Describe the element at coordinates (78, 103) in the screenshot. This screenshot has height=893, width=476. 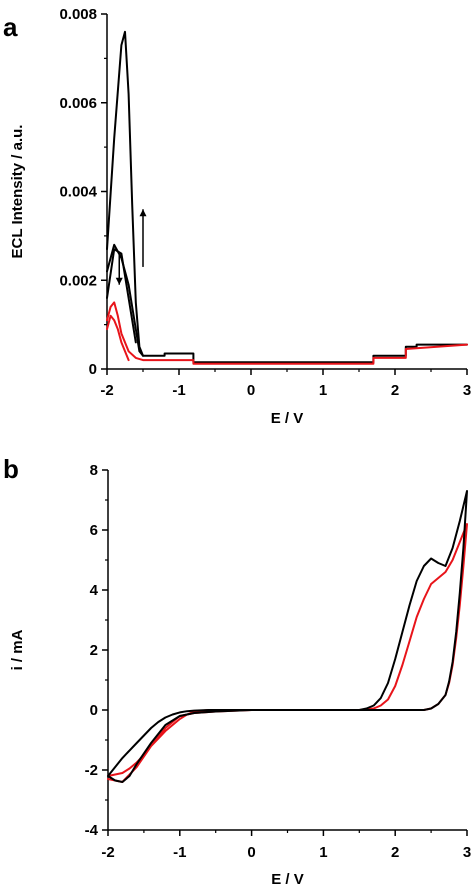
I see `y-tick-label-a: 0.006` at that location.